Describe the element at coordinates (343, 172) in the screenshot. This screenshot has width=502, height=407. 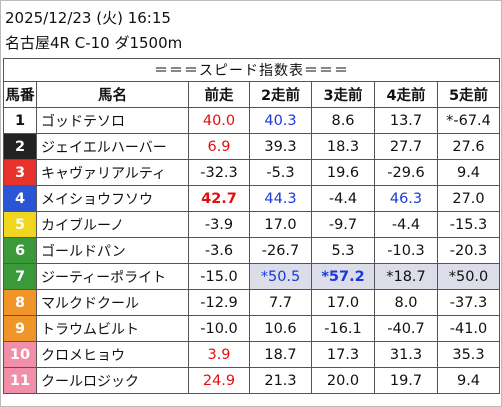
I see `speed-index: 19.6` at that location.